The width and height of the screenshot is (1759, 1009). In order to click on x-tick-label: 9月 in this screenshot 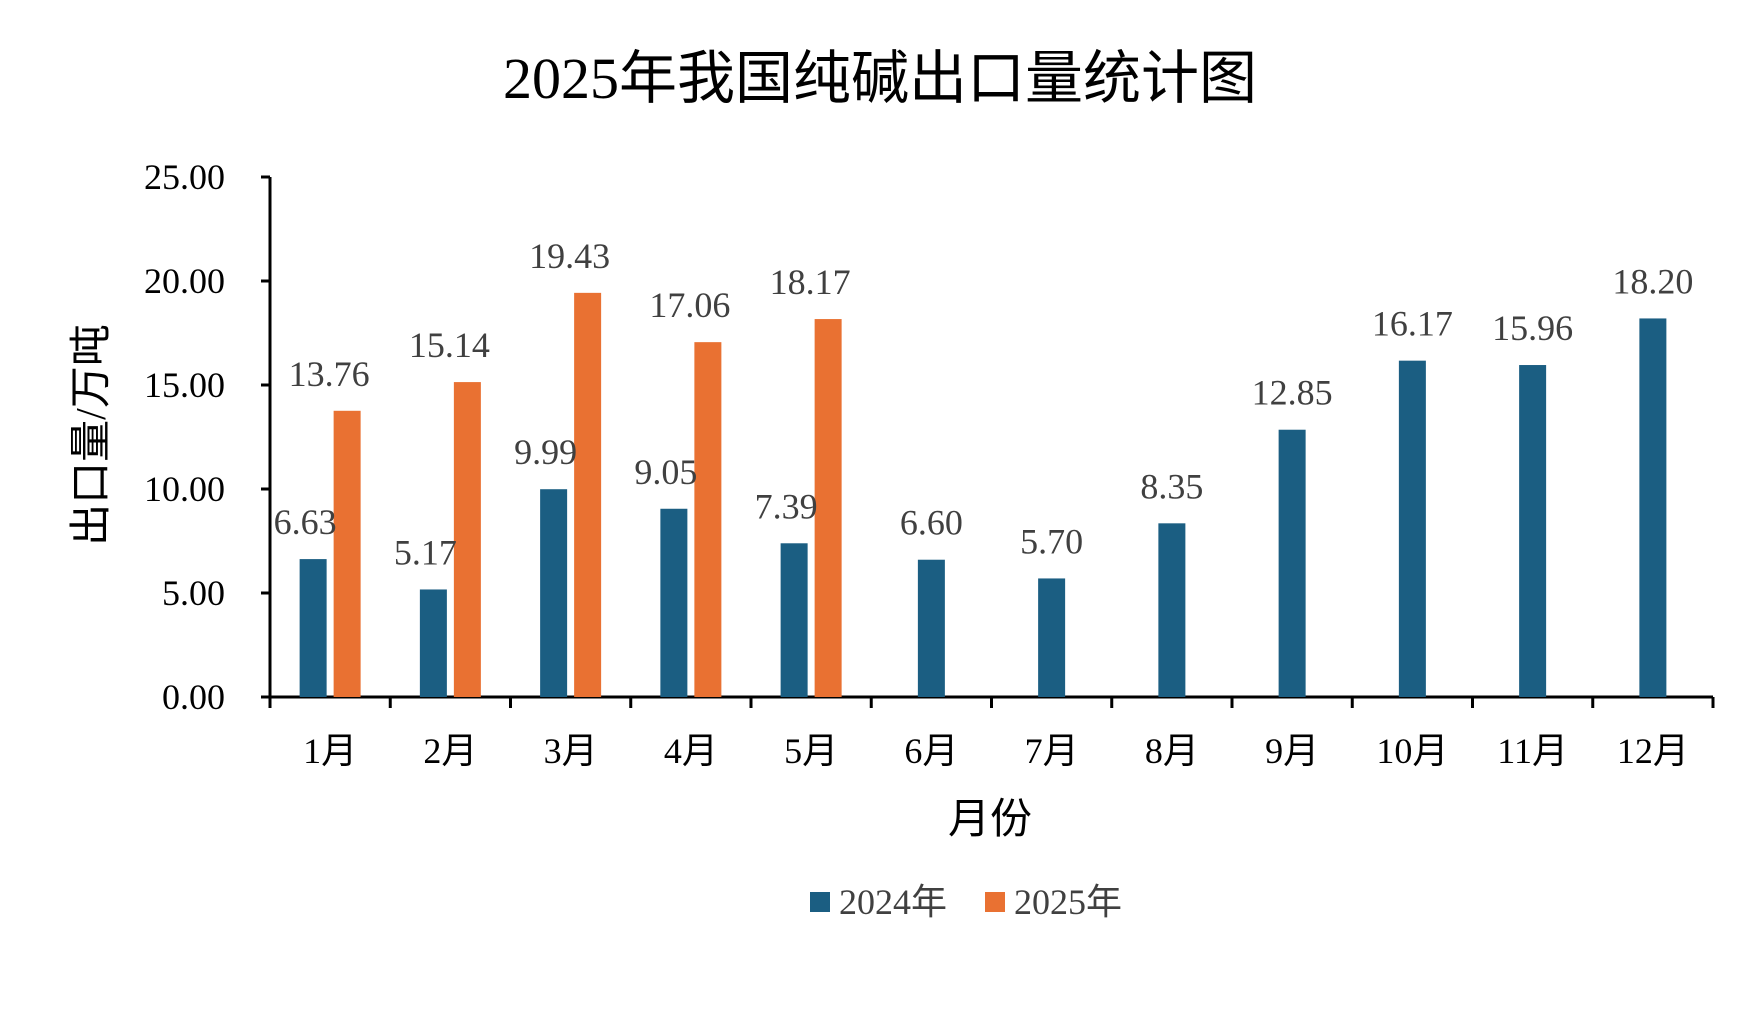, I will do `click(1292, 751)`.